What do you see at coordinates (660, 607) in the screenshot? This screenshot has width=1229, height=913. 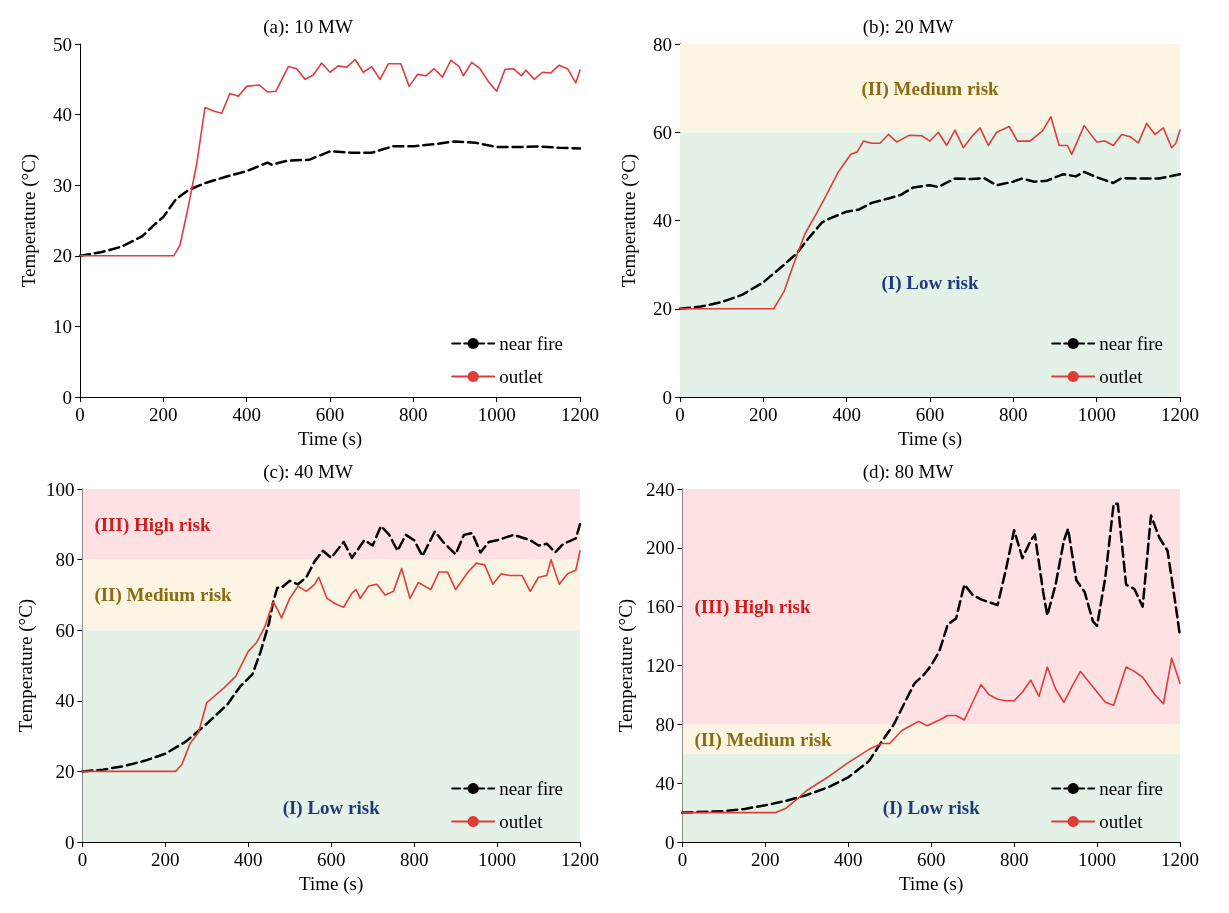 I see `y-tick-label: 160` at bounding box center [660, 607].